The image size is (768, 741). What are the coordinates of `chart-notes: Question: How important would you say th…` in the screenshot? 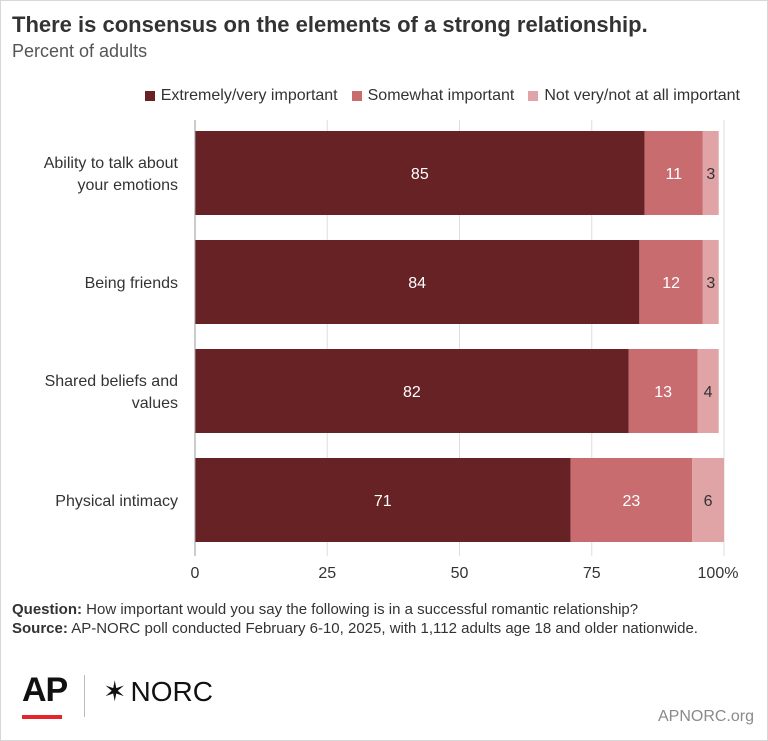 It's located at (382, 619).